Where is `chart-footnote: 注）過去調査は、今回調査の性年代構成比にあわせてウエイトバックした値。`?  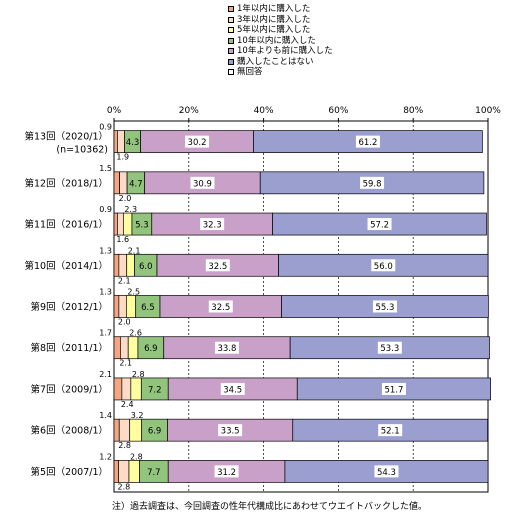
chart-footnote: 注）過去調査は、今回調査の性年代構成比にあわせてウエイトバックした値。 is located at coordinates (270, 507).